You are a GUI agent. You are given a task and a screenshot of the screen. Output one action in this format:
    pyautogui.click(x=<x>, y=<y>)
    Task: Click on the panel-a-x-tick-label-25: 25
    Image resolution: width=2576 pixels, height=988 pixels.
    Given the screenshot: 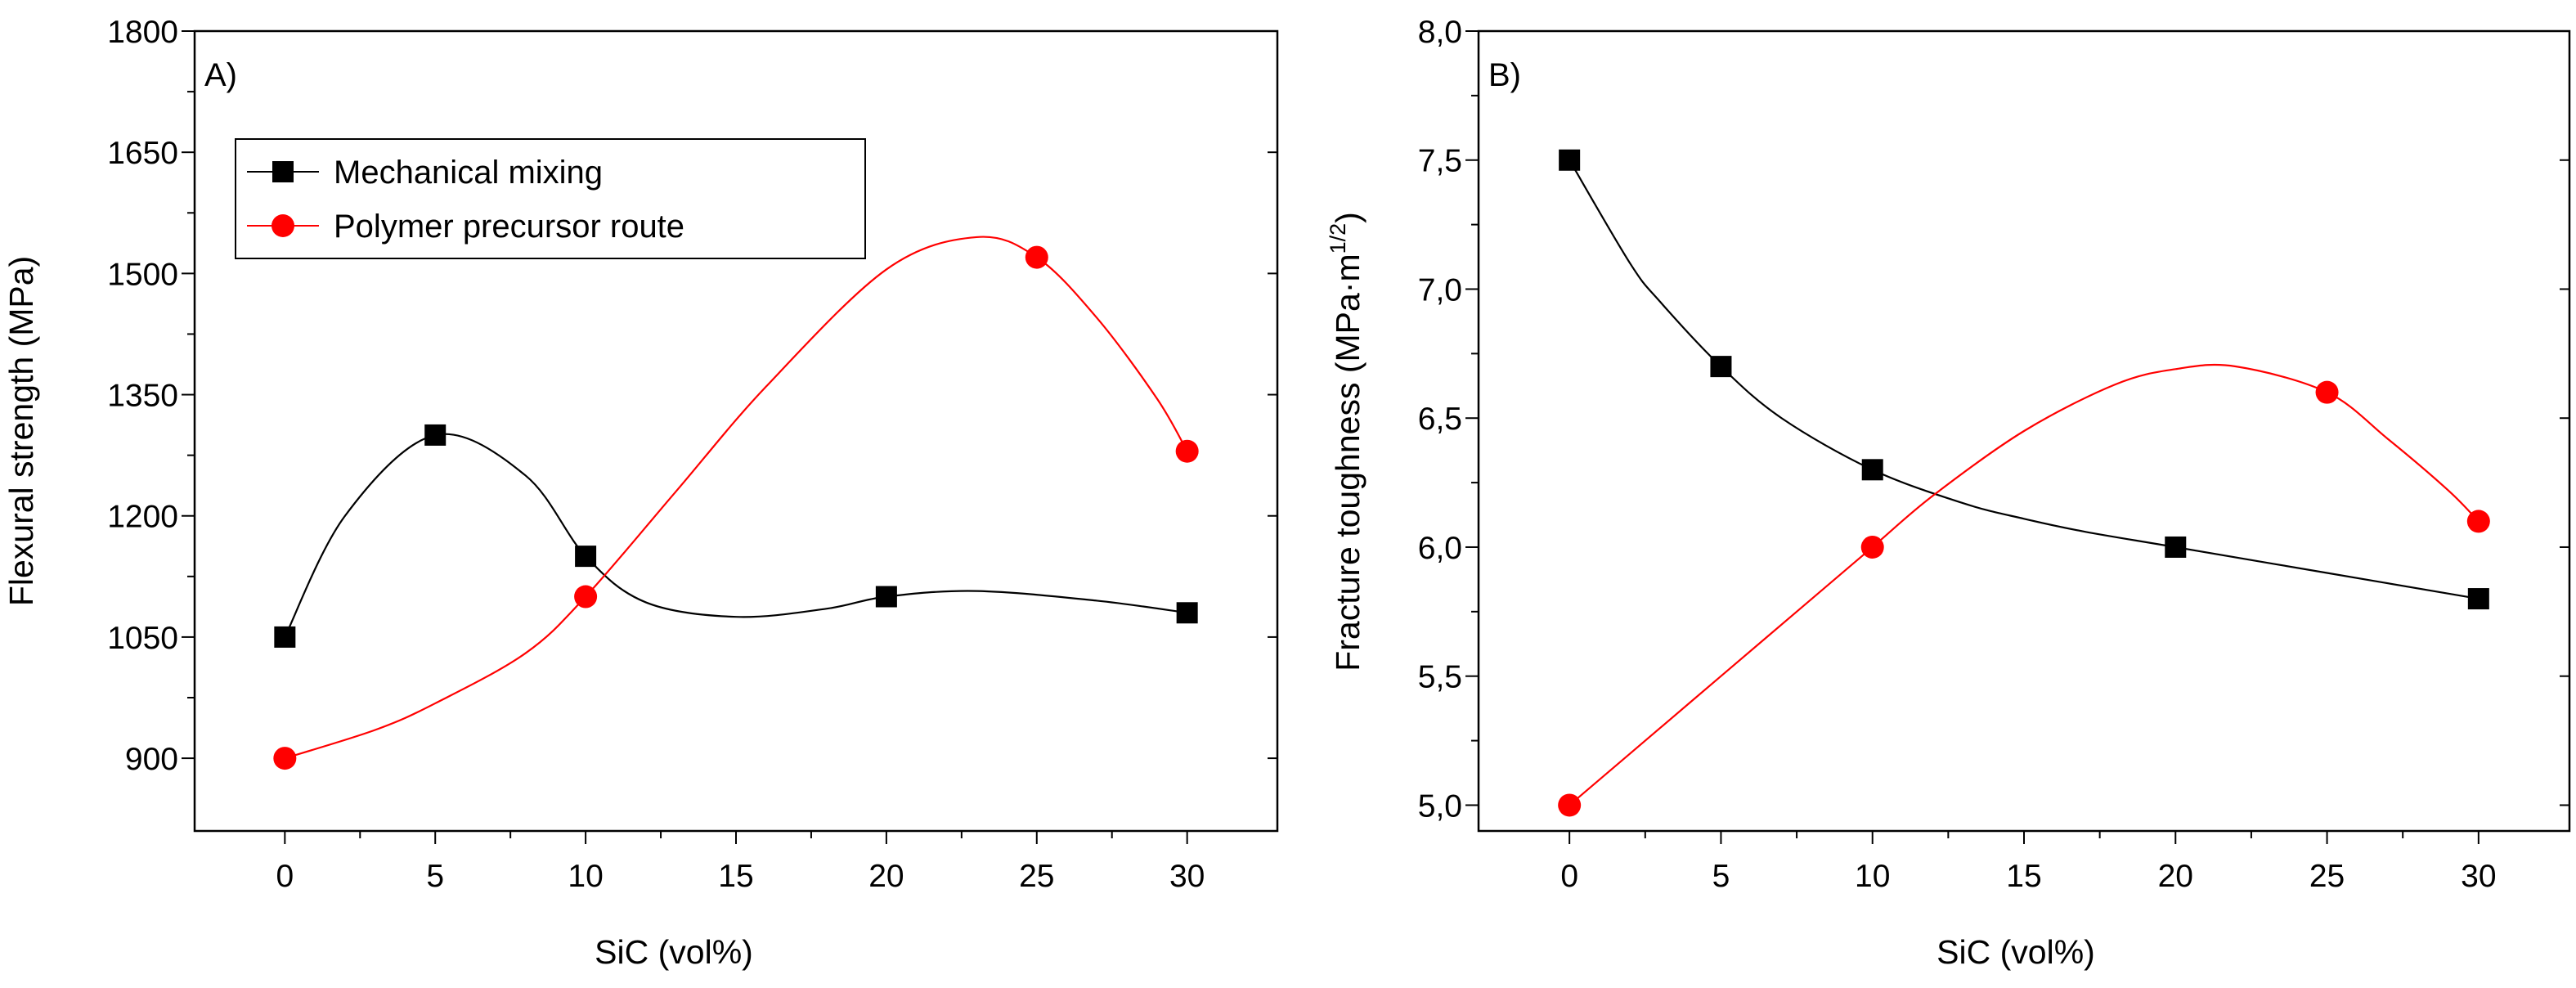 What is the action you would take?
    pyautogui.click(x=1036, y=876)
    